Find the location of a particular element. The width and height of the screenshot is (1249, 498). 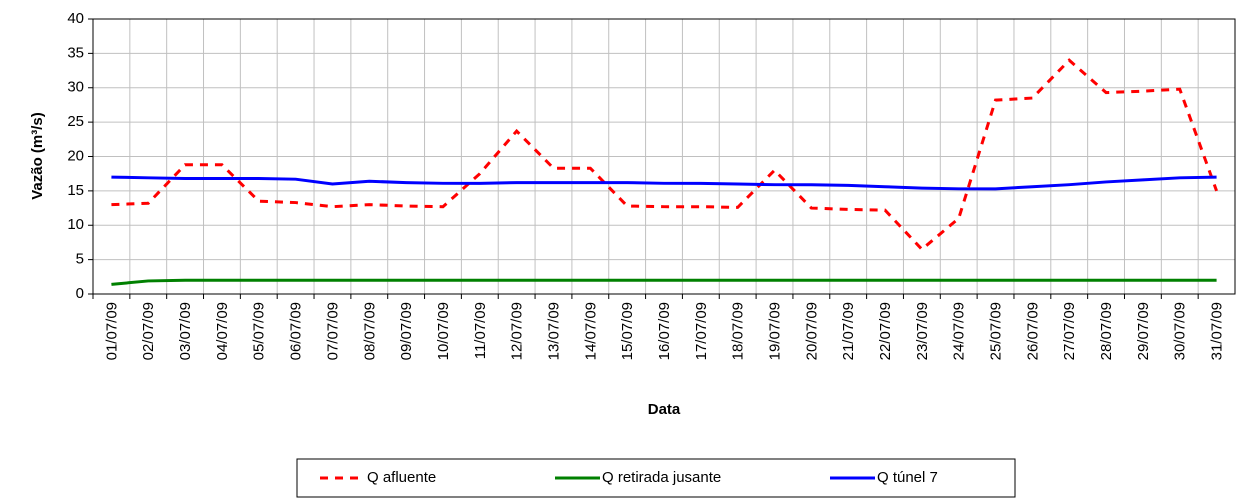

x-tick-label: 30/07/09 is located at coordinates (1180, 331).